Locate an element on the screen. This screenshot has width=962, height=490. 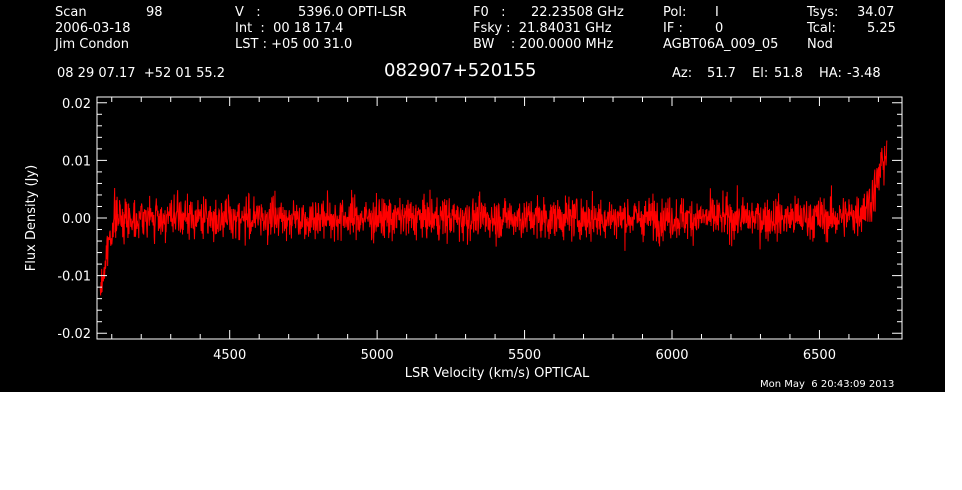
el-label: El: is located at coordinates (760, 73).